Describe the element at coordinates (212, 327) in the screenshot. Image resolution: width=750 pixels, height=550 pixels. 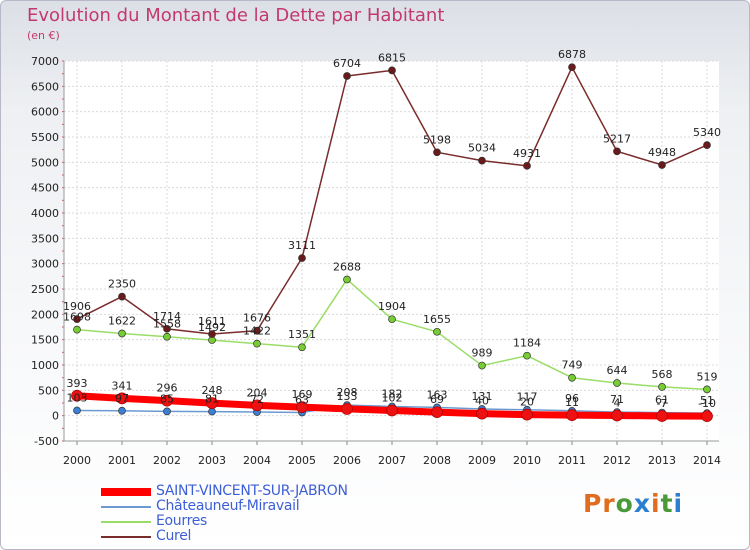
I see `data-label: 1492` at that location.